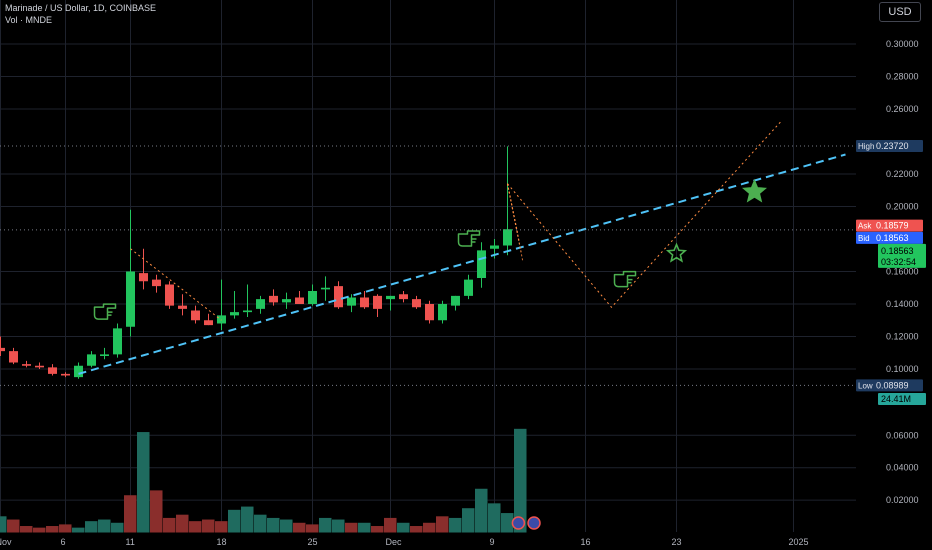 The image size is (932, 550). I want to click on ask-badge, so click(889, 225).